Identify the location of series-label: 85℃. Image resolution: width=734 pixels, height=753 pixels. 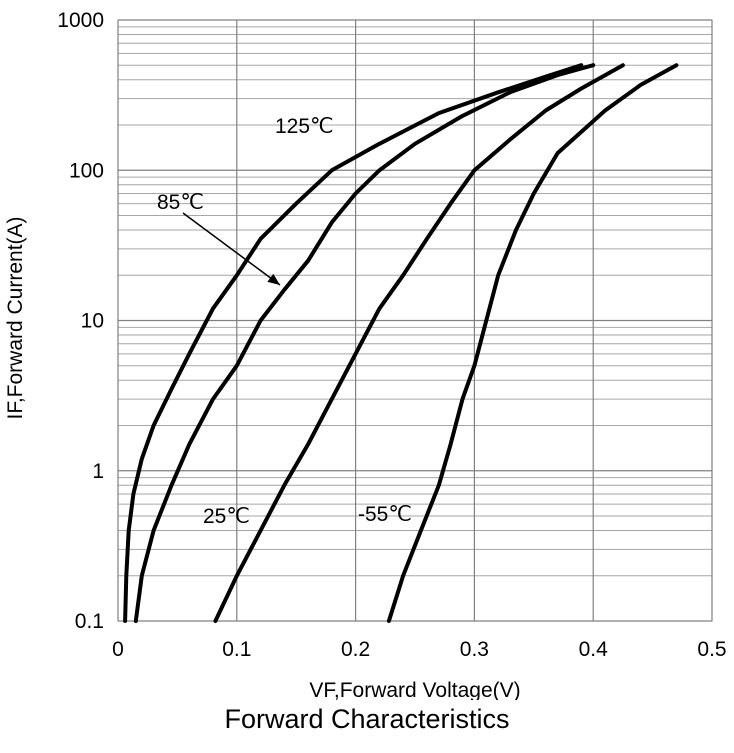
(180, 202).